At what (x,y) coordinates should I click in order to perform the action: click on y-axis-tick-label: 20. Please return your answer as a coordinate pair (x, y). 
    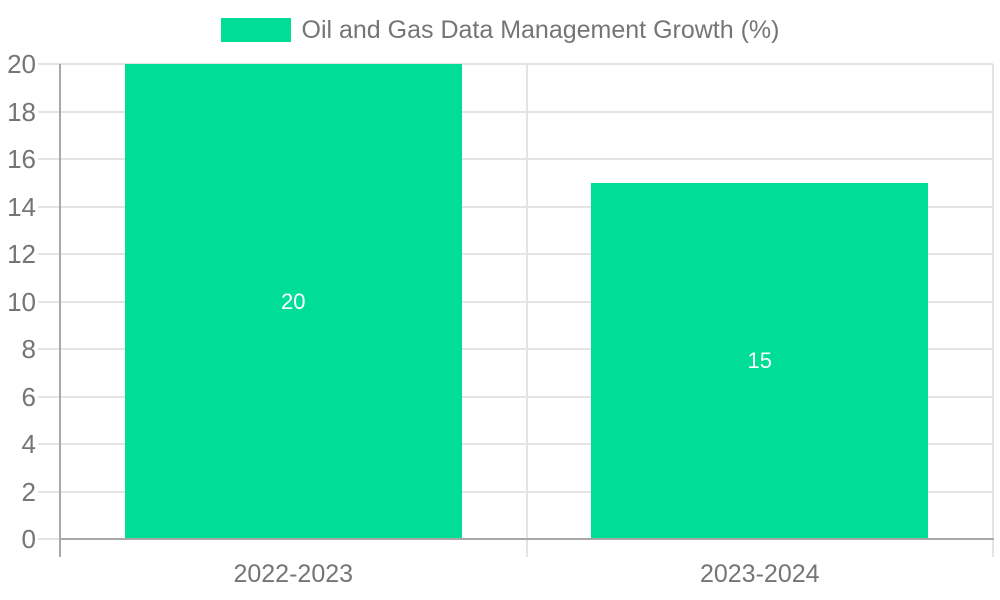
    Looking at the image, I should click on (21, 64).